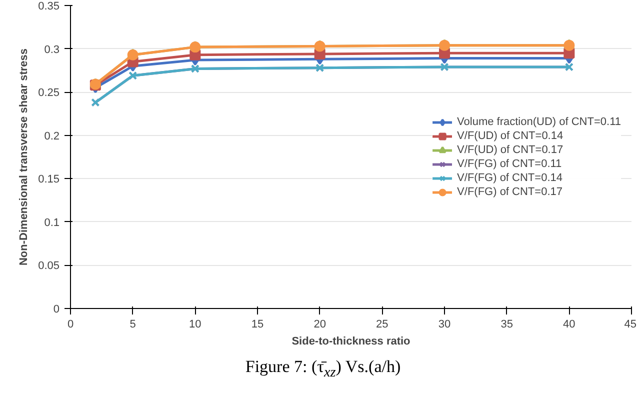  What do you see at coordinates (510, 136) in the screenshot?
I see `legend-label: V/F(UD) of CNT=0.14` at bounding box center [510, 136].